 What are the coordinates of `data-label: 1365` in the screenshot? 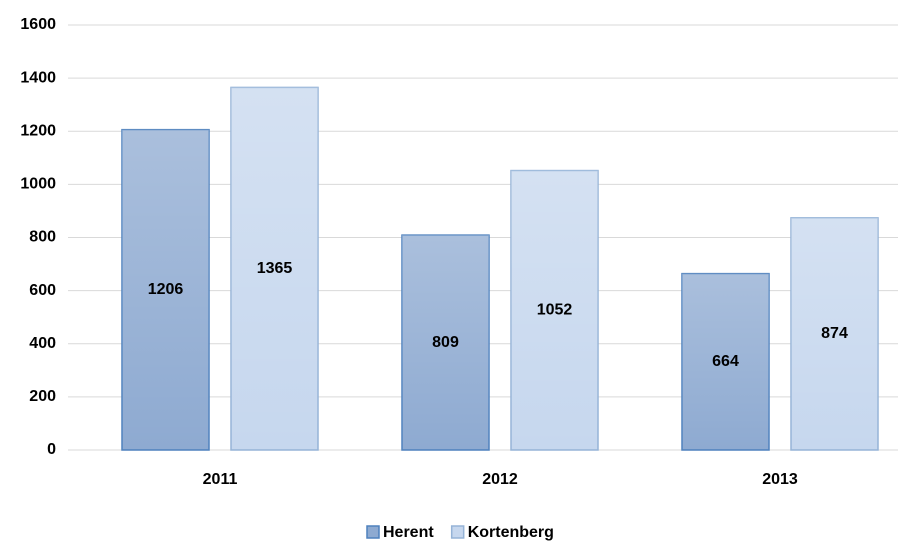 It's located at (275, 268).